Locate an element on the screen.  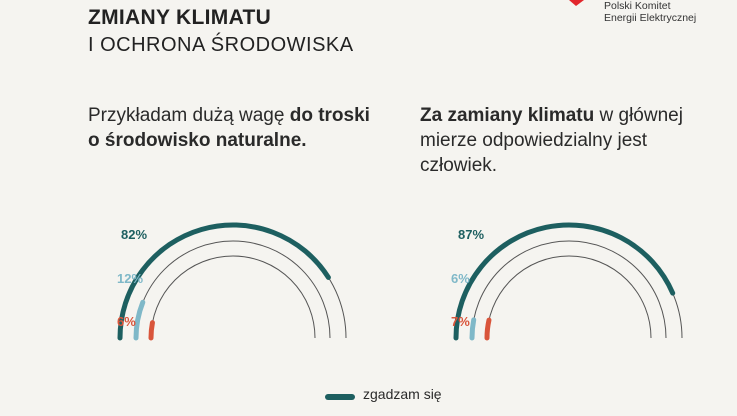
logo: Polski Komitet Energii Elektrycznej is located at coordinates (648, 15).